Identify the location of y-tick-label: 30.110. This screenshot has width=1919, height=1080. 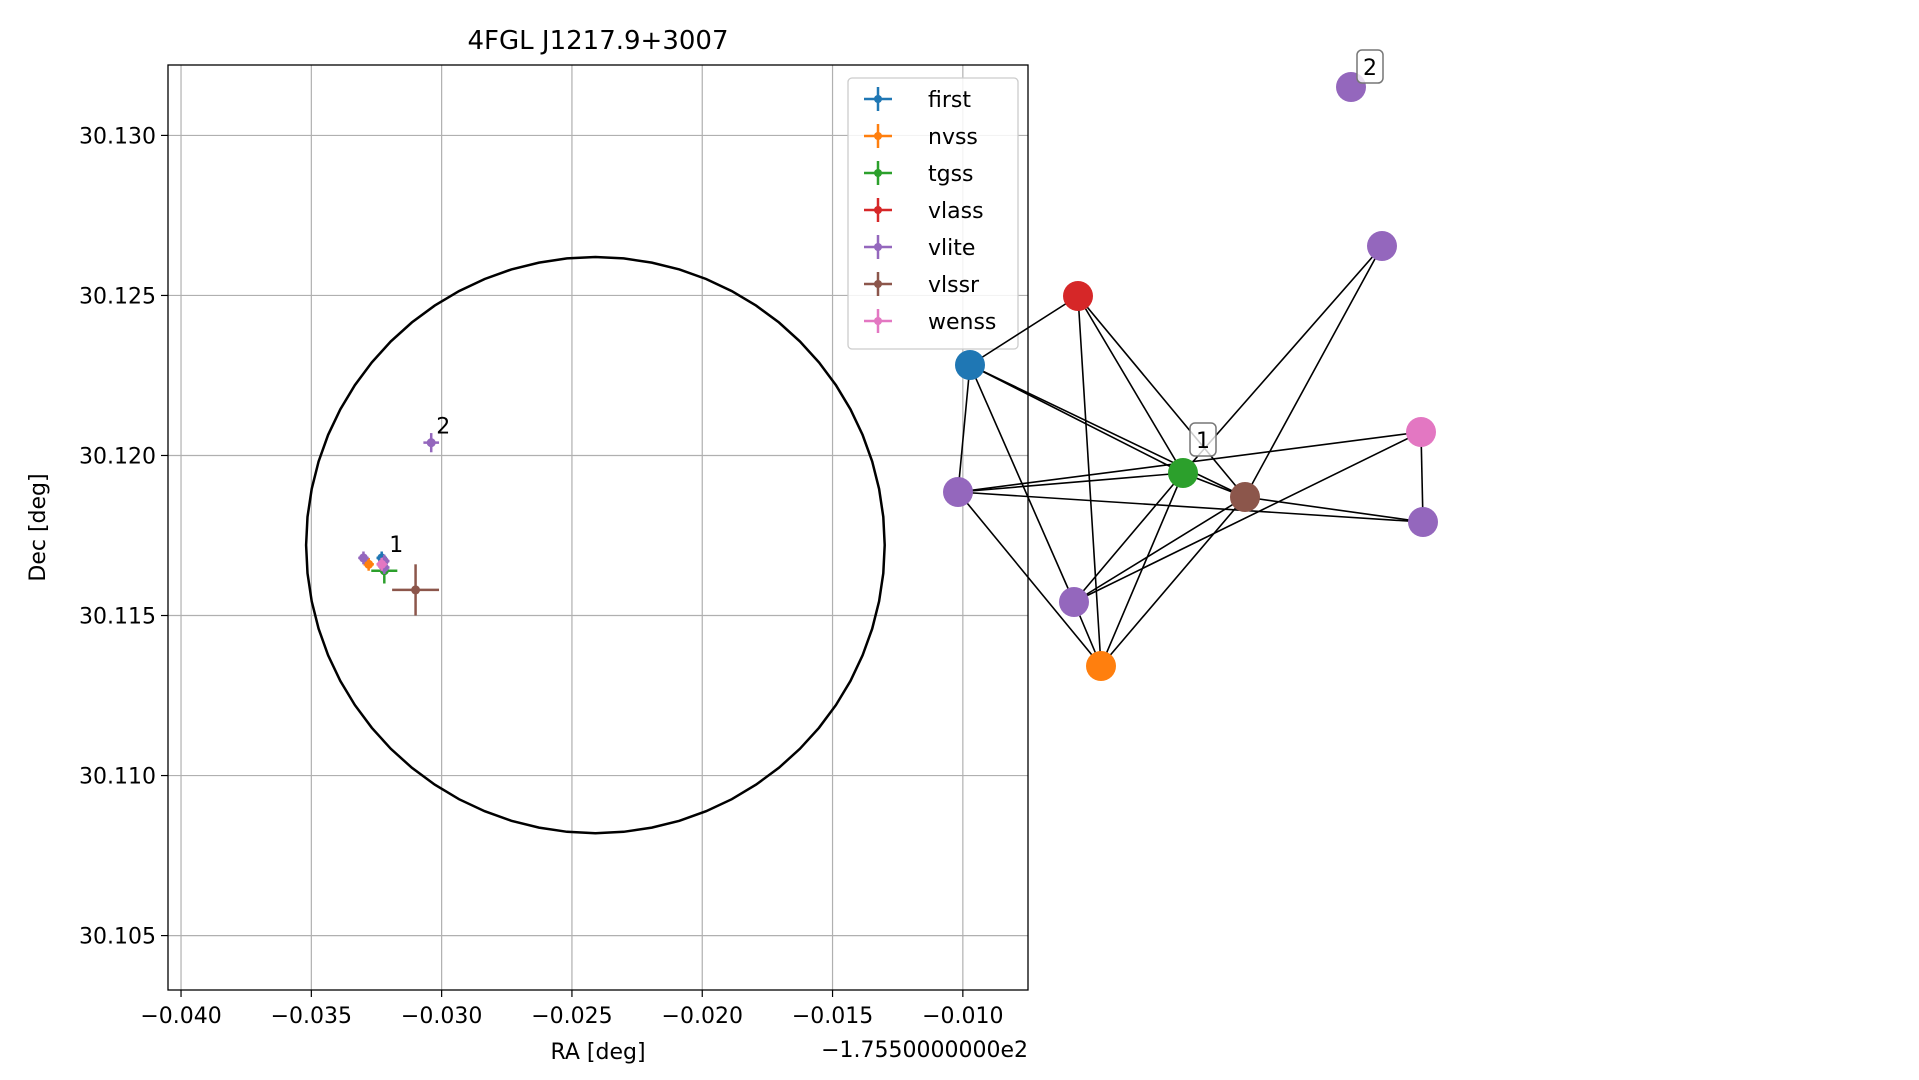
(117, 777).